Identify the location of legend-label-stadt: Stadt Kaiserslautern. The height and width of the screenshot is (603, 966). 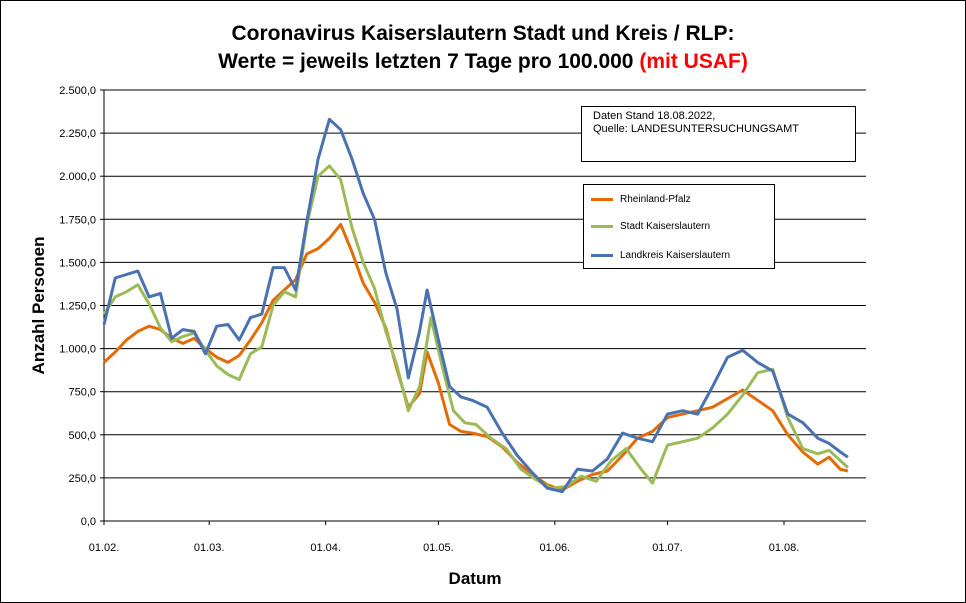
(665, 226).